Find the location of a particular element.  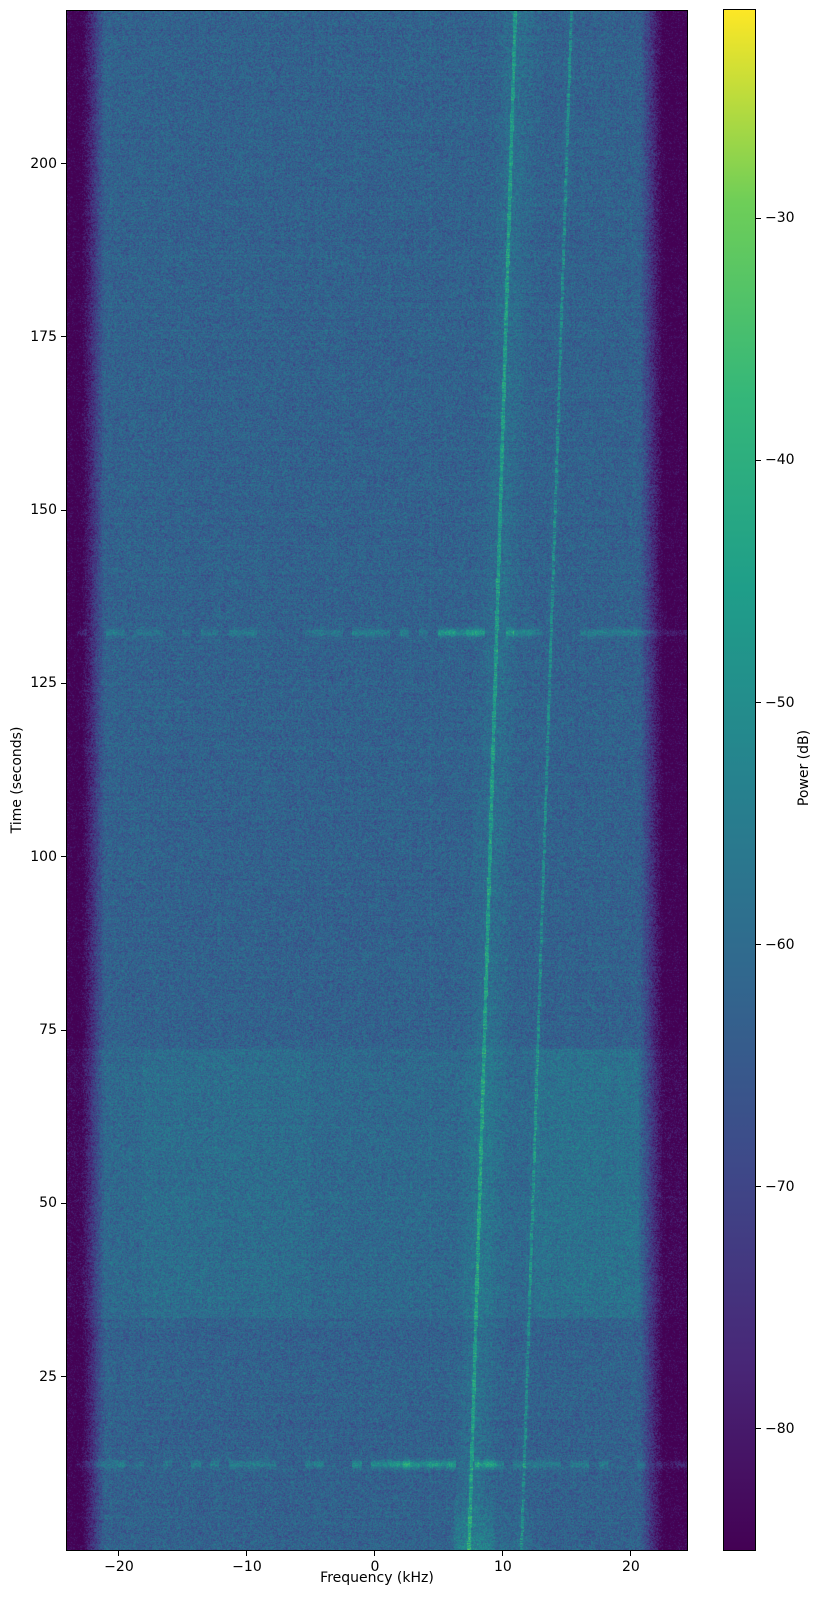

y-tick-label: 100 is located at coordinates (43, 856).